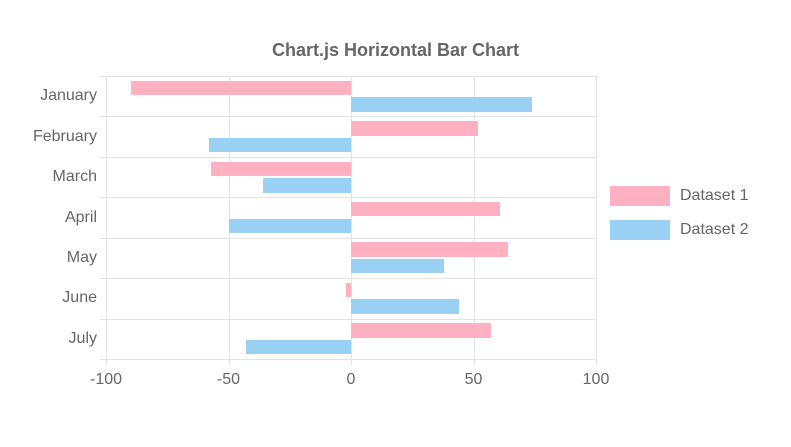  What do you see at coordinates (473, 379) in the screenshot?
I see `x-tick-label-50: 50` at bounding box center [473, 379].